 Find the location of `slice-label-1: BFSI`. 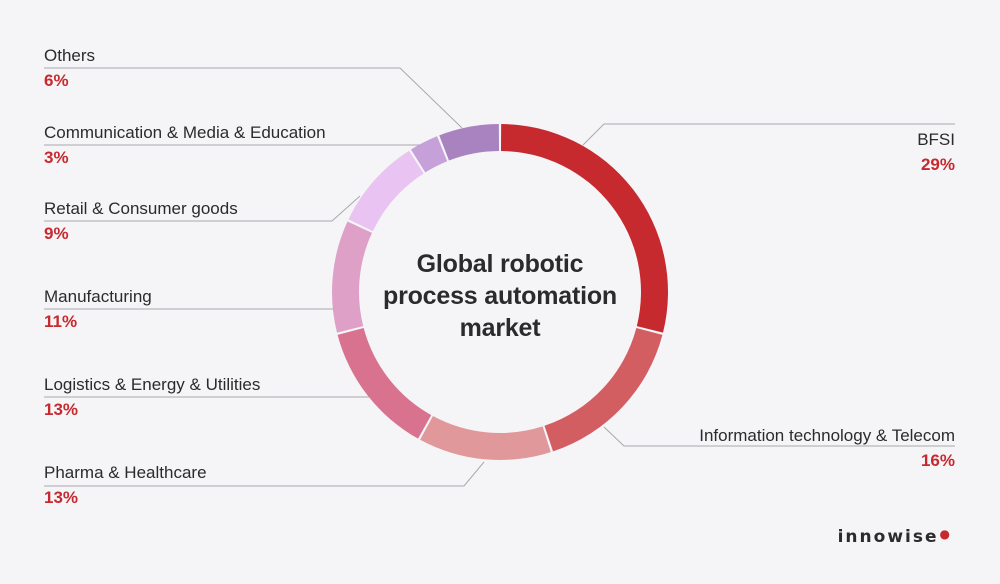

slice-label-1: BFSI is located at coordinates (936, 139).